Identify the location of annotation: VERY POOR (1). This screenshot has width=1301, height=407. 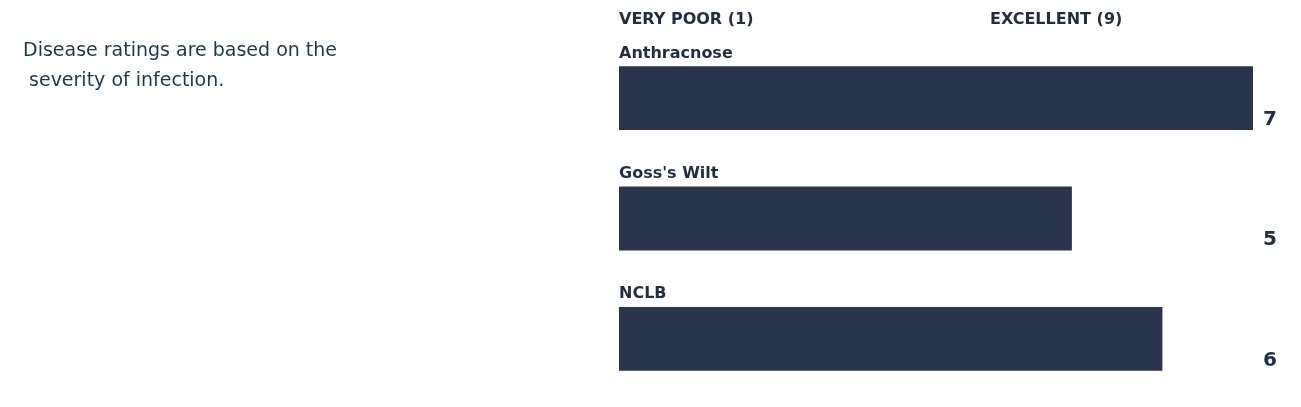
(686, 18).